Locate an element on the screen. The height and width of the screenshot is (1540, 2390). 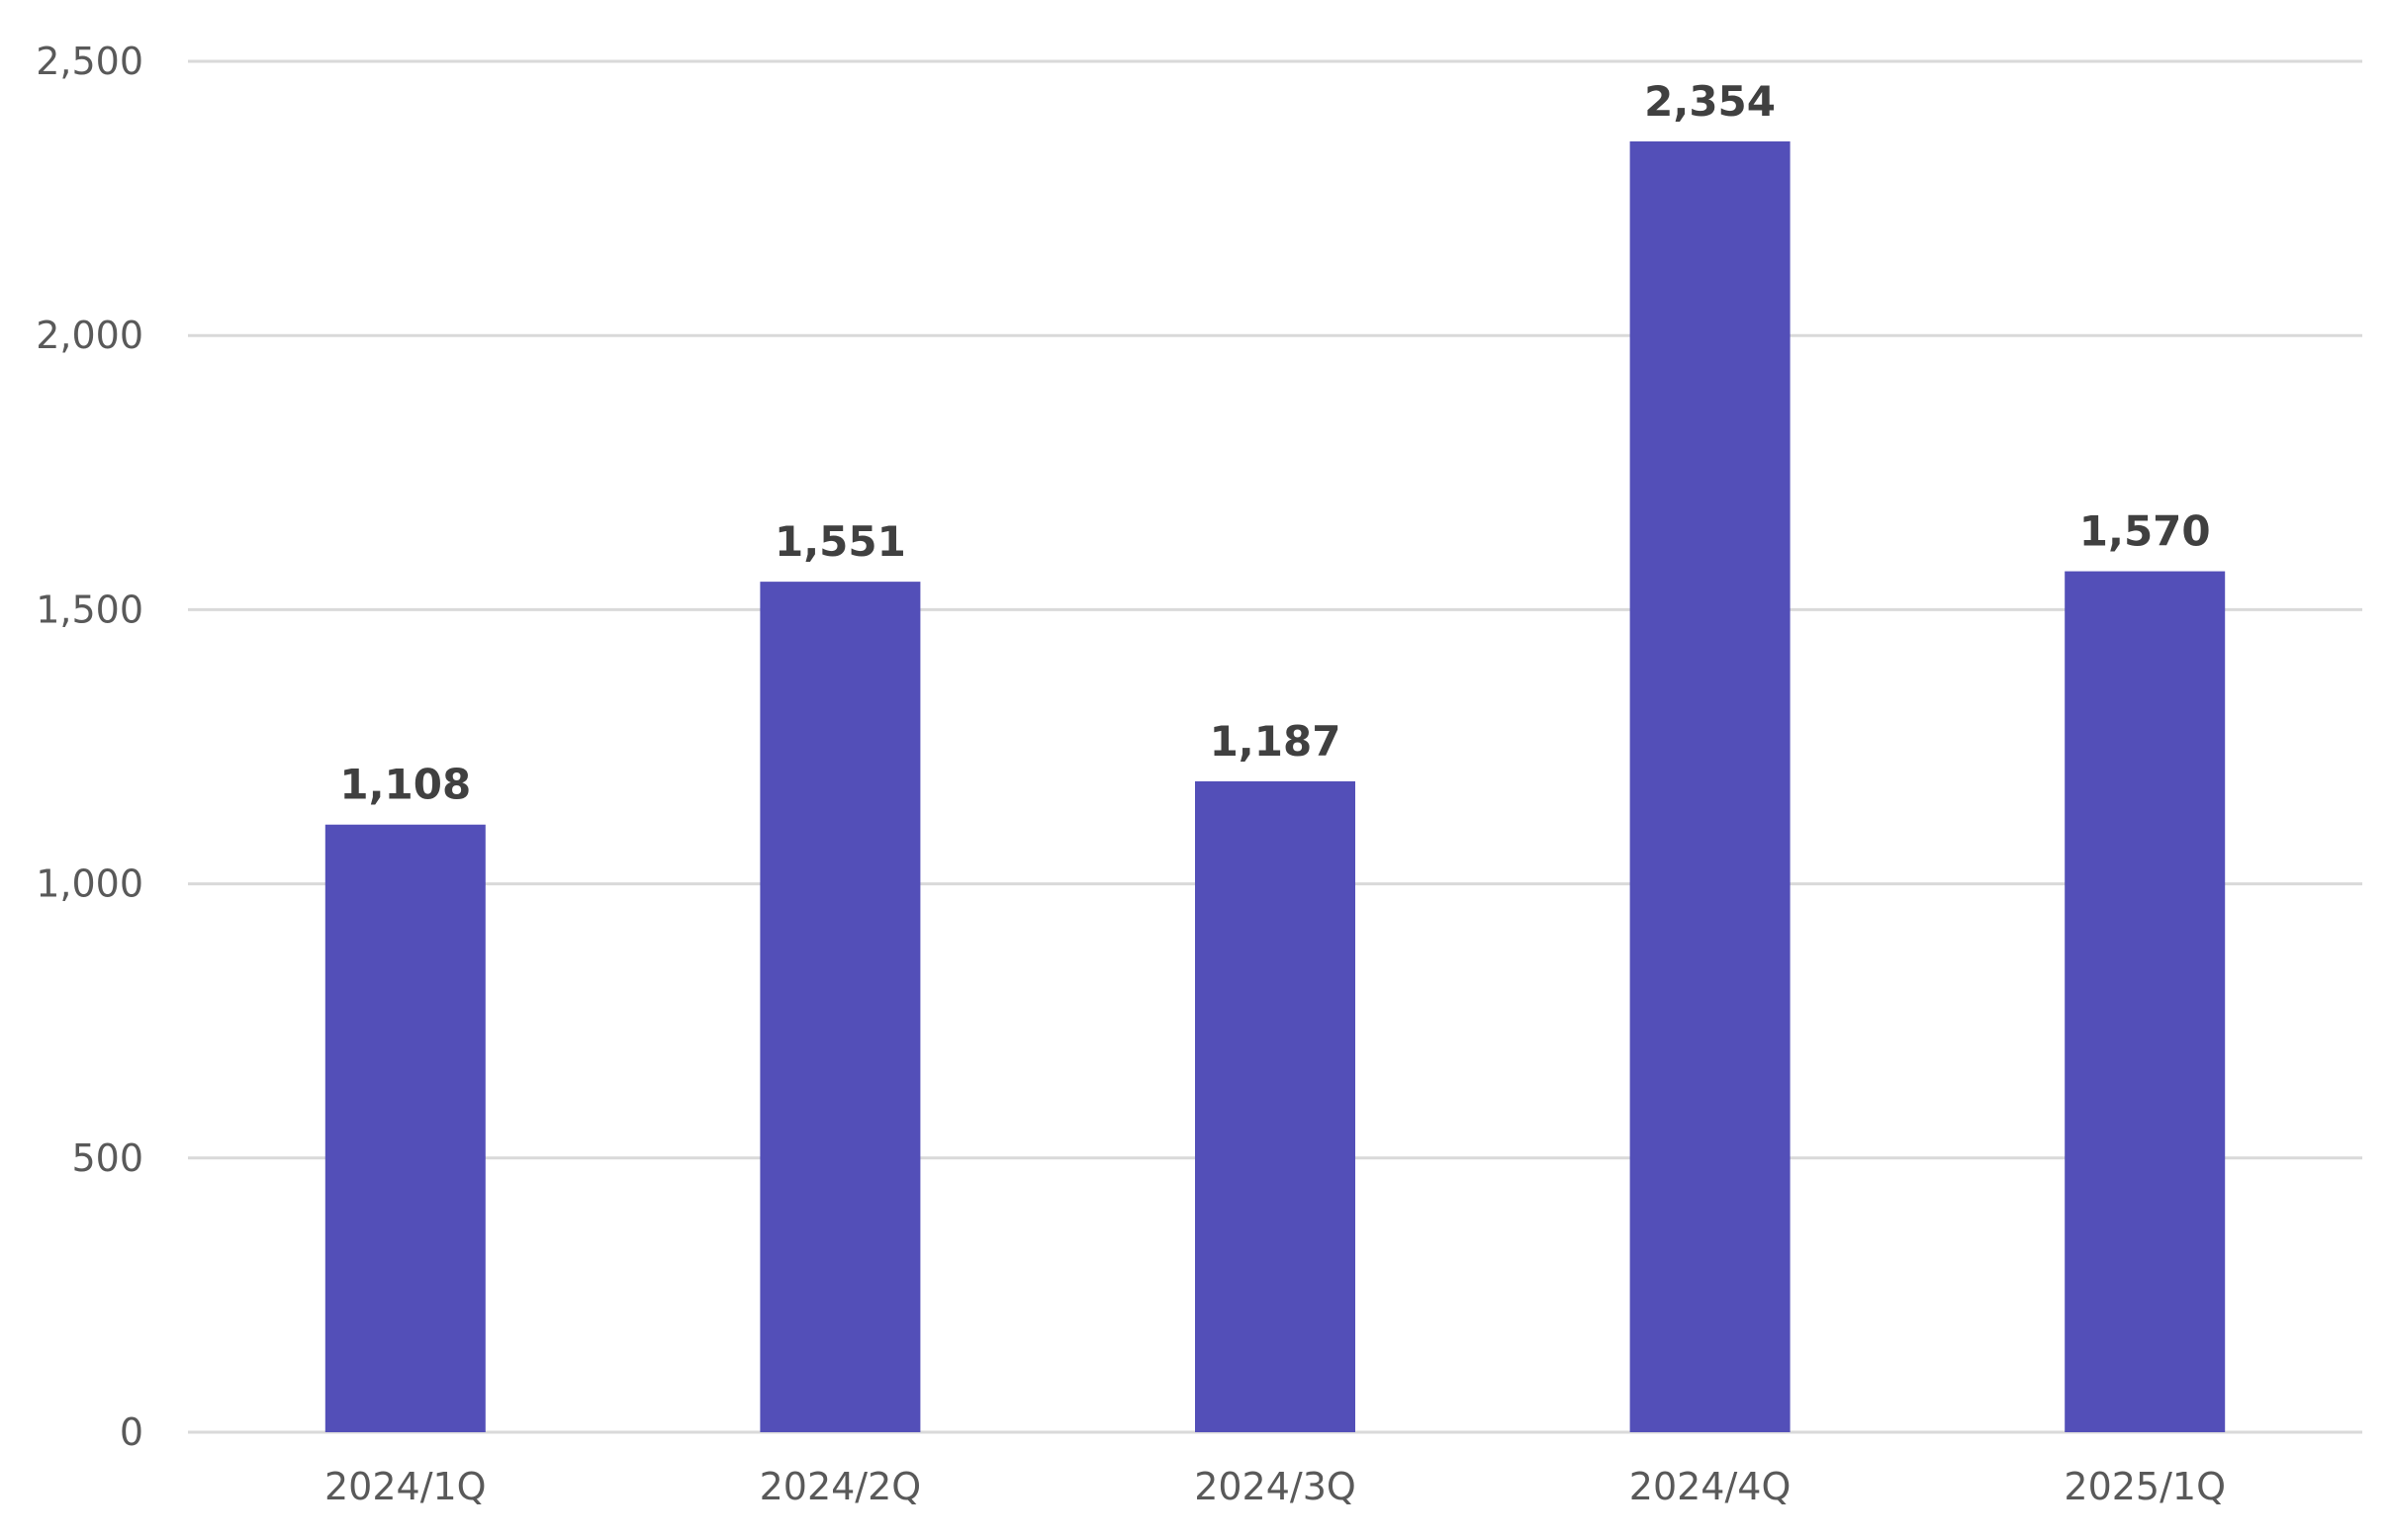
x-tick-label: 2024/3Q is located at coordinates (1275, 1486).